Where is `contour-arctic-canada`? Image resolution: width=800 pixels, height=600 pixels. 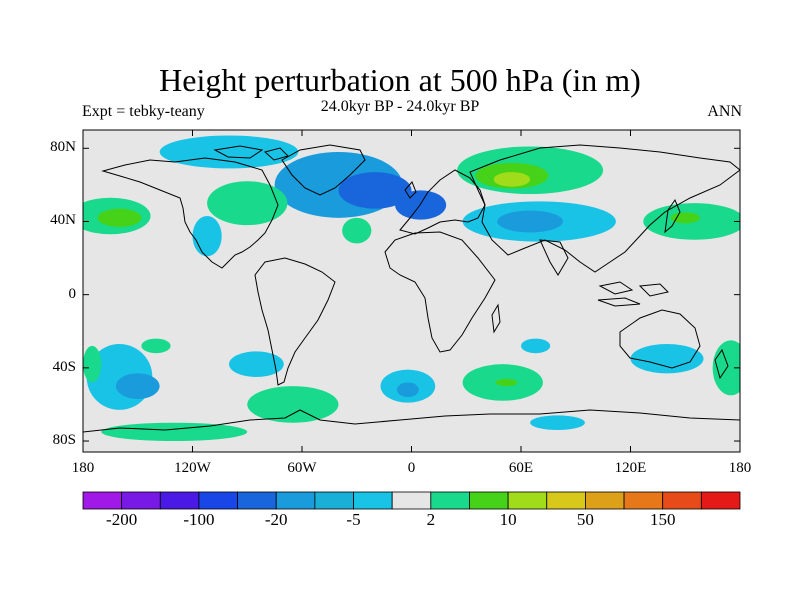
contour-arctic-canada is located at coordinates (229, 152).